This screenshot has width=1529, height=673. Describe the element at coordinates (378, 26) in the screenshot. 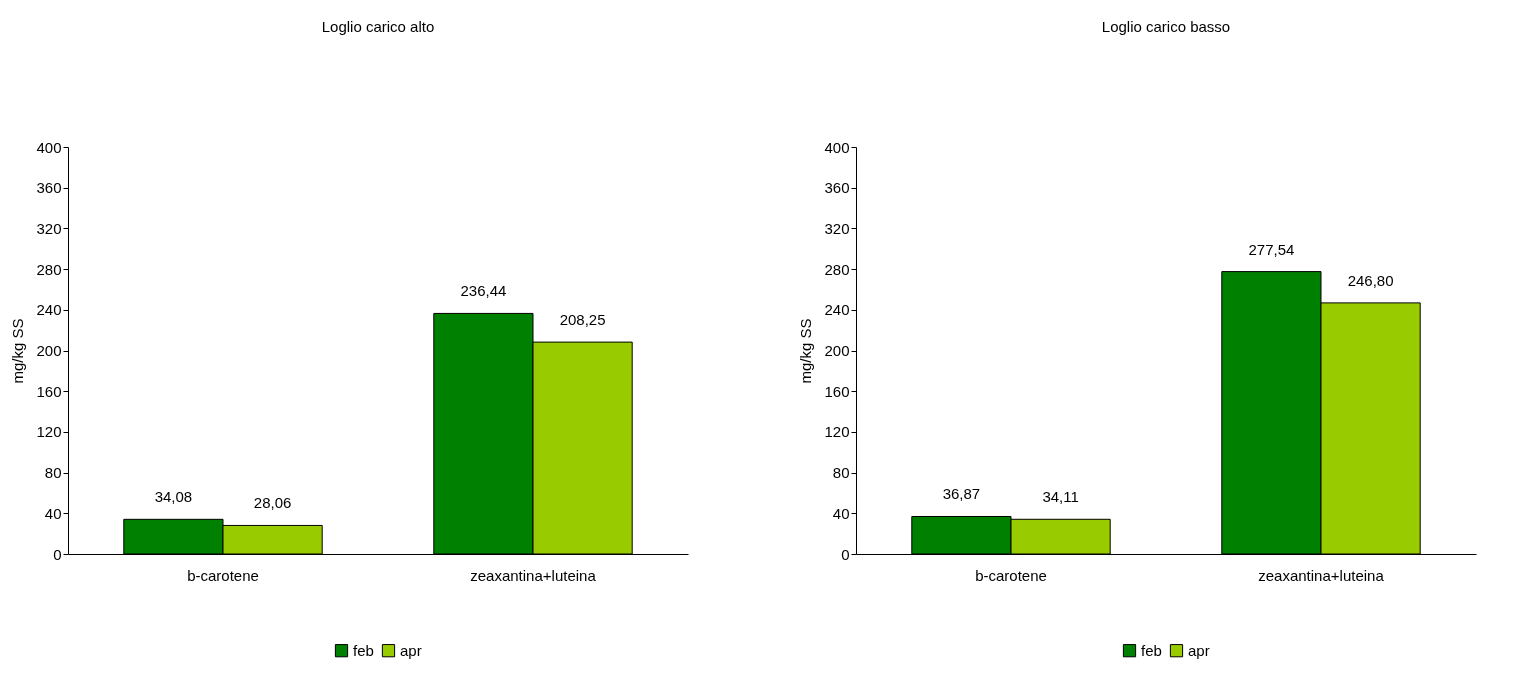

I see `chart-title: Loglio carico alto` at that location.